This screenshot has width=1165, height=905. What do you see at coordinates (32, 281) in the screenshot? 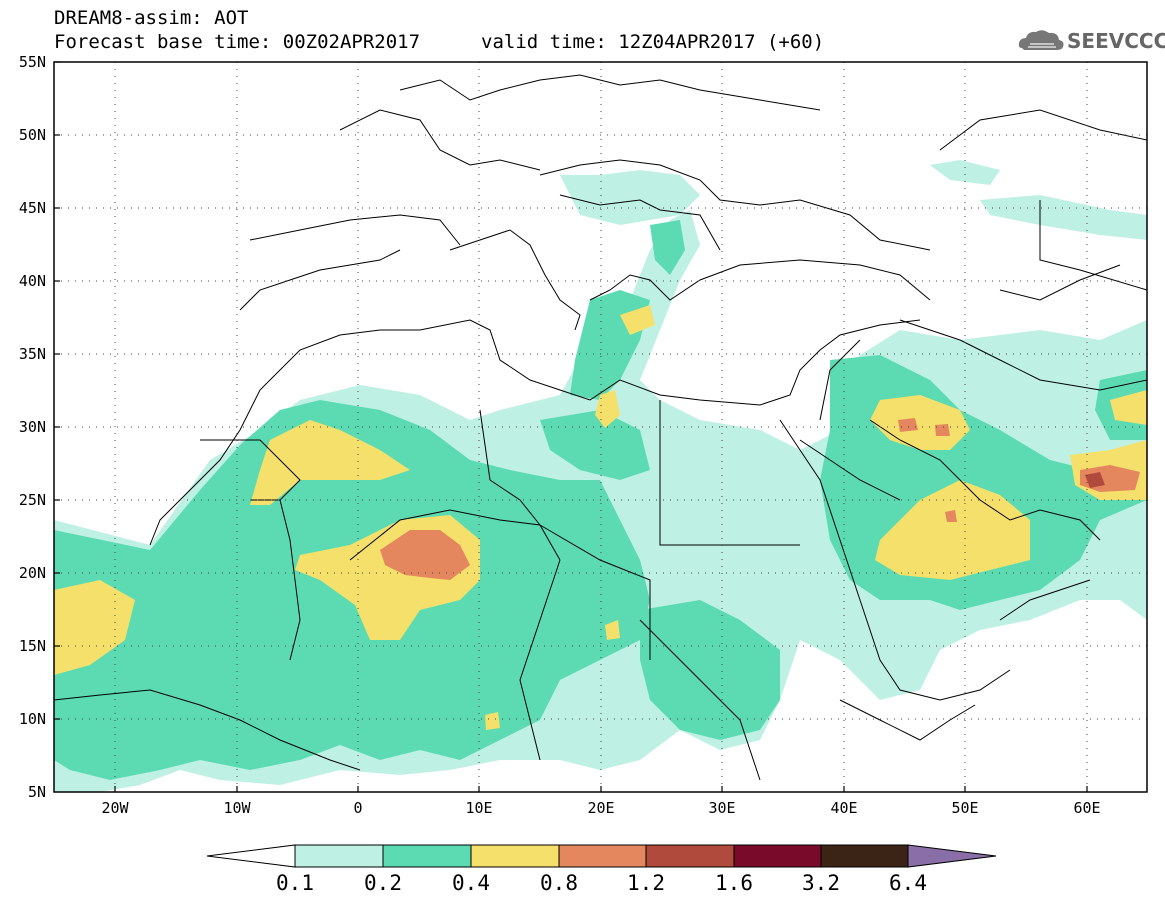
I see `lat-label-40n: 40N` at bounding box center [32, 281].